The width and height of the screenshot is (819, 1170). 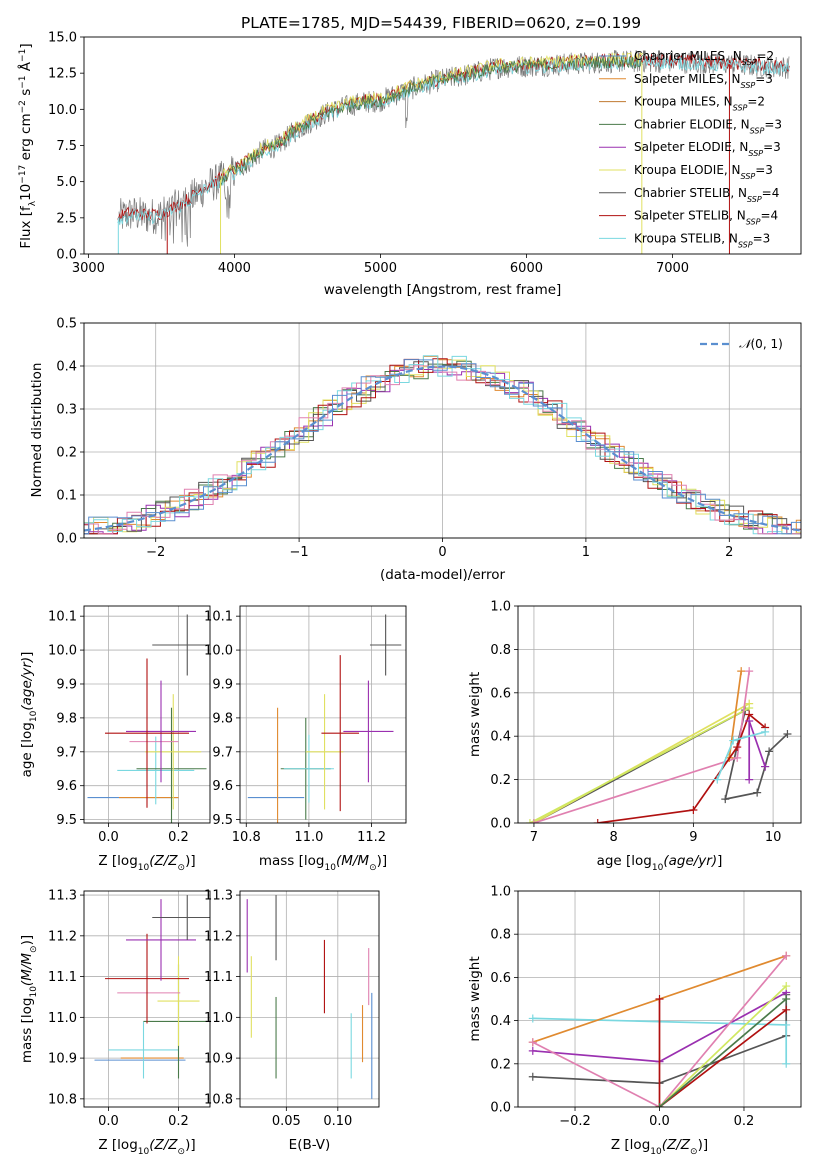 What do you see at coordinates (66, 146) in the screenshot?
I see `y-tick-label: 7.5` at bounding box center [66, 146].